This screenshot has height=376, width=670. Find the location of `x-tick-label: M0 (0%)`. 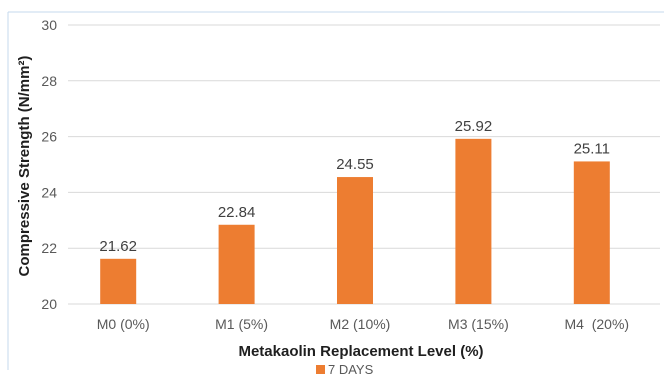

x-tick-label: M0 (0%) is located at coordinates (123, 324).